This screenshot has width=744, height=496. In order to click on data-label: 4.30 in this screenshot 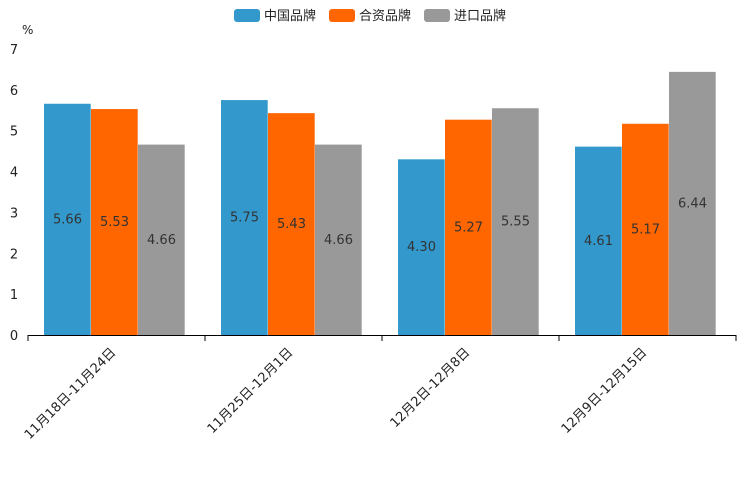, I will do `click(421, 247)`.